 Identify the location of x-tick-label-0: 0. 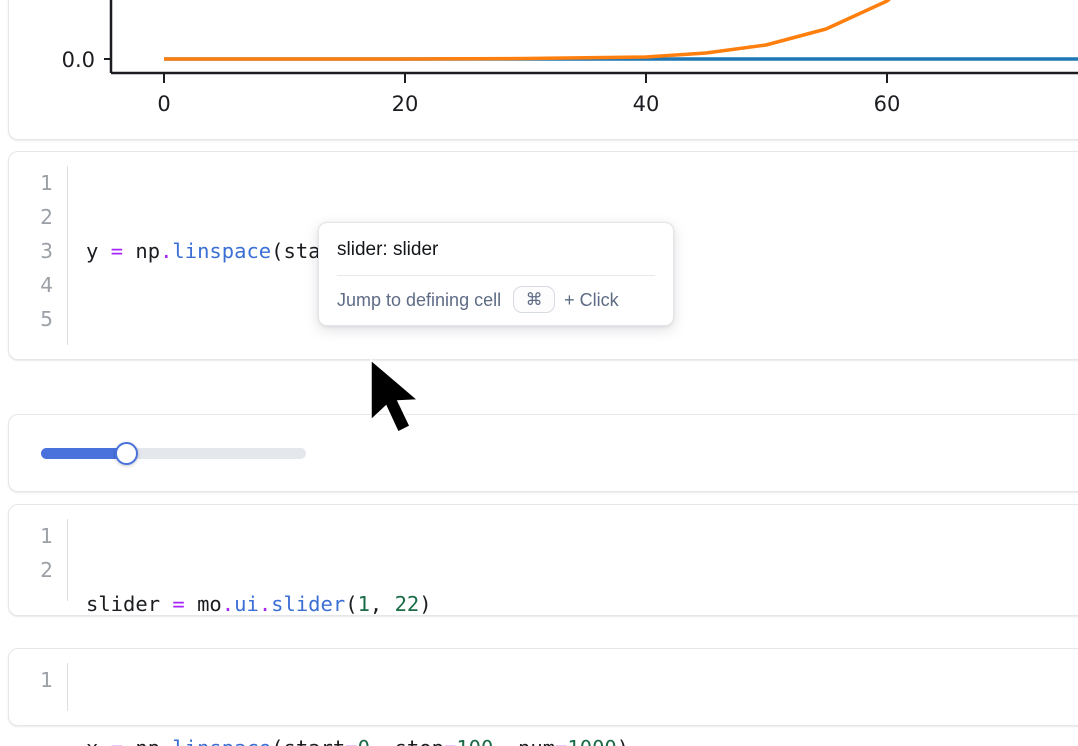
(163, 104).